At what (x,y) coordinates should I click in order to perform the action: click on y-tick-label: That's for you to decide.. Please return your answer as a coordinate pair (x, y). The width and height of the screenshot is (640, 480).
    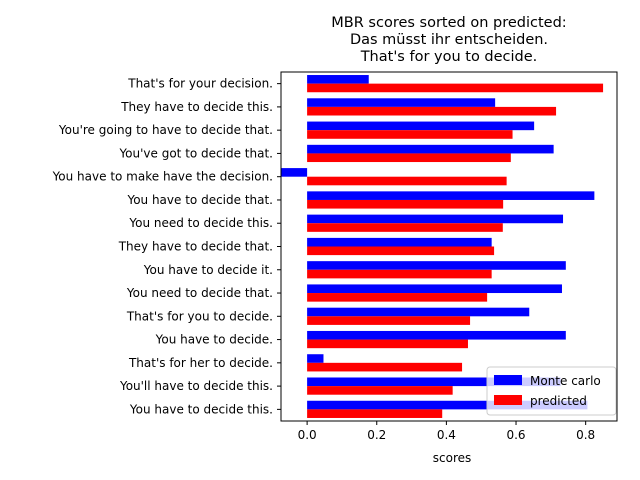
    Looking at the image, I should click on (199, 316).